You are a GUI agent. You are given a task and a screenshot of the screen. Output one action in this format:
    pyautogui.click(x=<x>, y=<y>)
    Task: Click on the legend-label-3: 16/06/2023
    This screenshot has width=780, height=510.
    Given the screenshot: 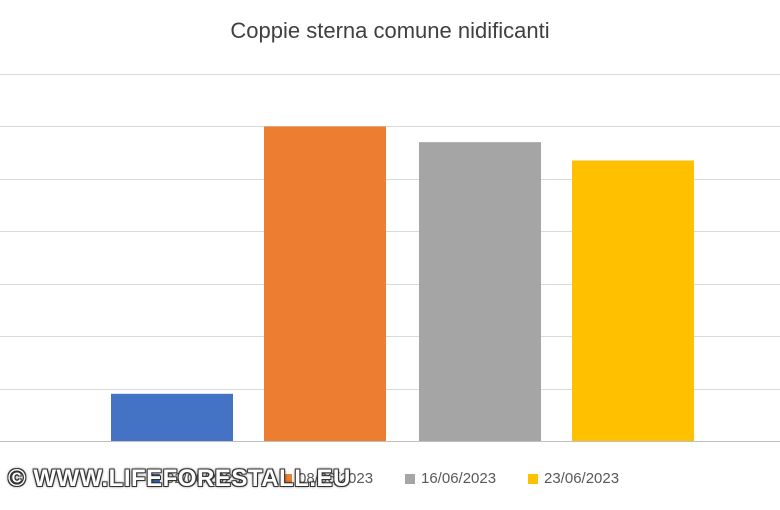 What is the action you would take?
    pyautogui.click(x=459, y=478)
    